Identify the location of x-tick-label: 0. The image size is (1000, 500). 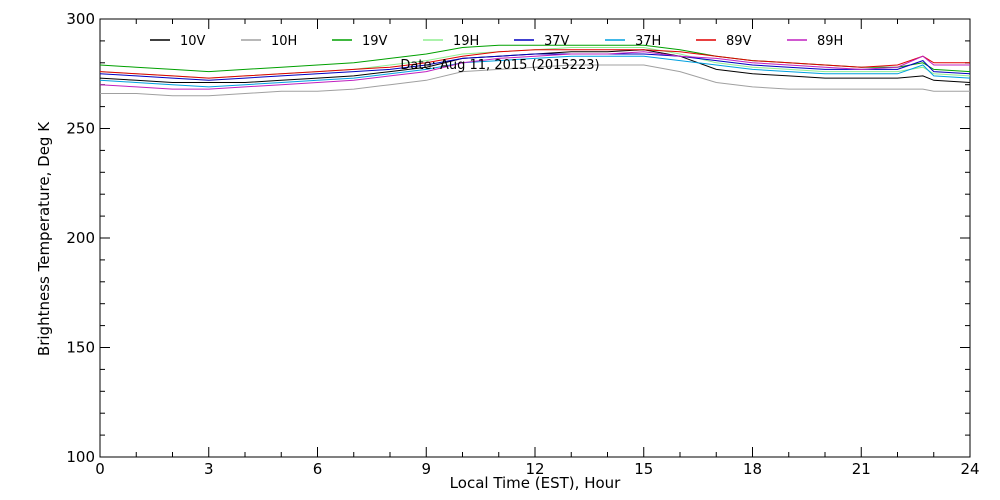
(100, 469).